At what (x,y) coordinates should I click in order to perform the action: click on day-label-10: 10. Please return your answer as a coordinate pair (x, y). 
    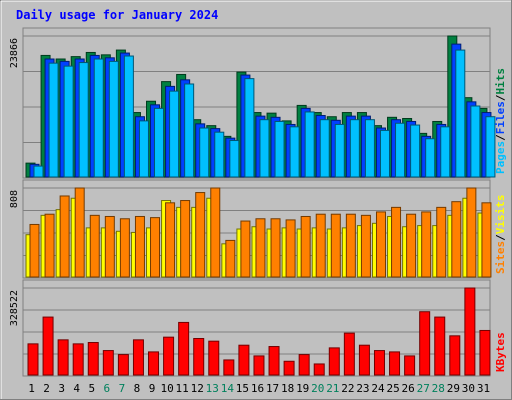
    Looking at the image, I should click on (166, 388).